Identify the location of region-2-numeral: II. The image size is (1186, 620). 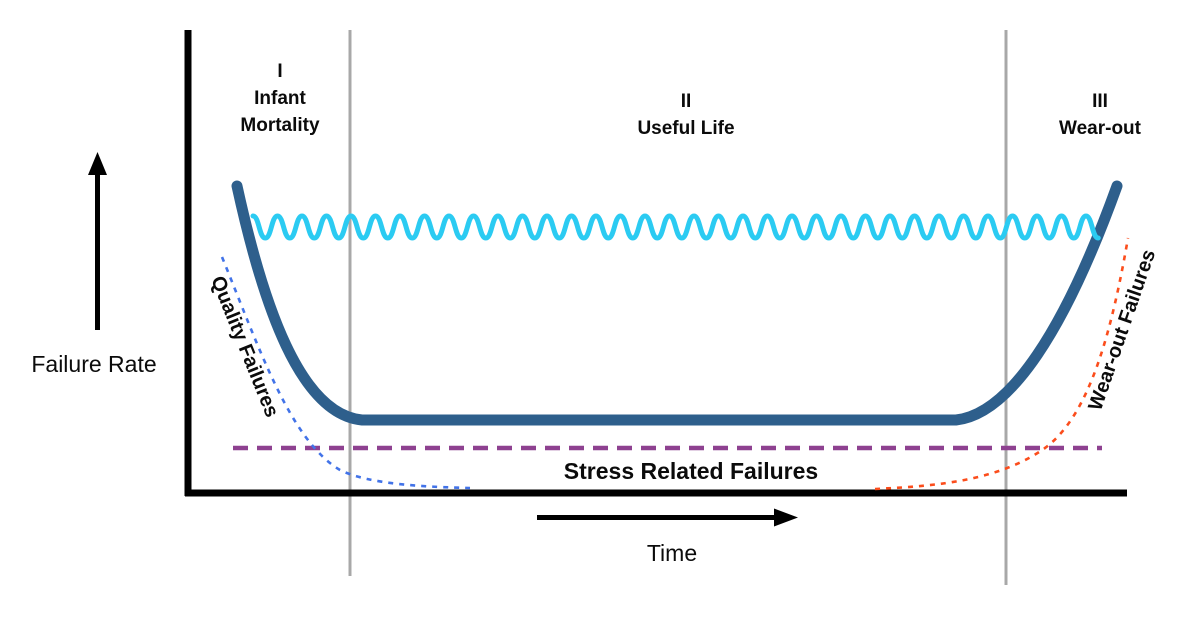
(686, 101).